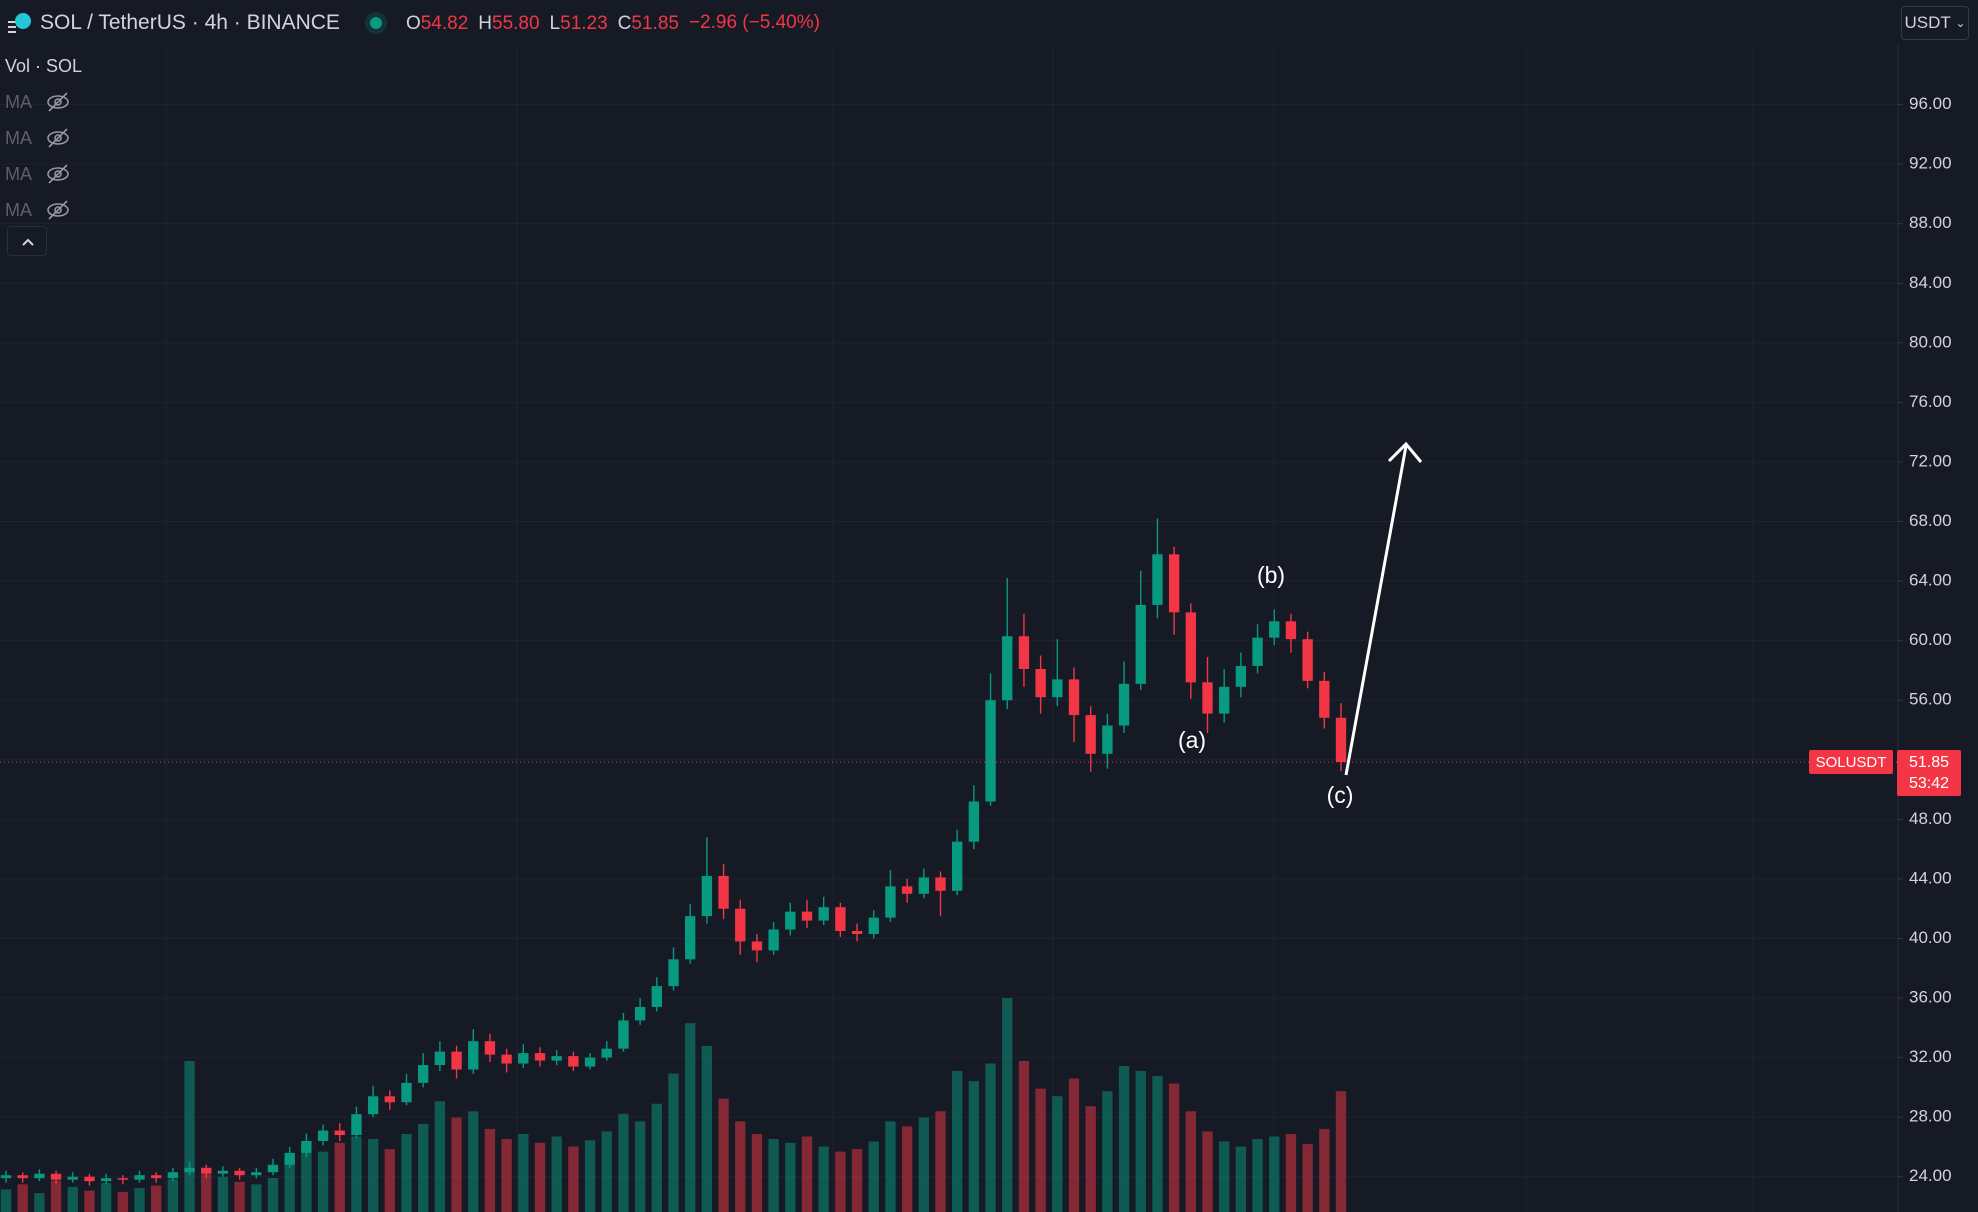 The image size is (1978, 1212). I want to click on symbol-title: SOL / TetherUS · 4h · BINANCE, so click(190, 22).